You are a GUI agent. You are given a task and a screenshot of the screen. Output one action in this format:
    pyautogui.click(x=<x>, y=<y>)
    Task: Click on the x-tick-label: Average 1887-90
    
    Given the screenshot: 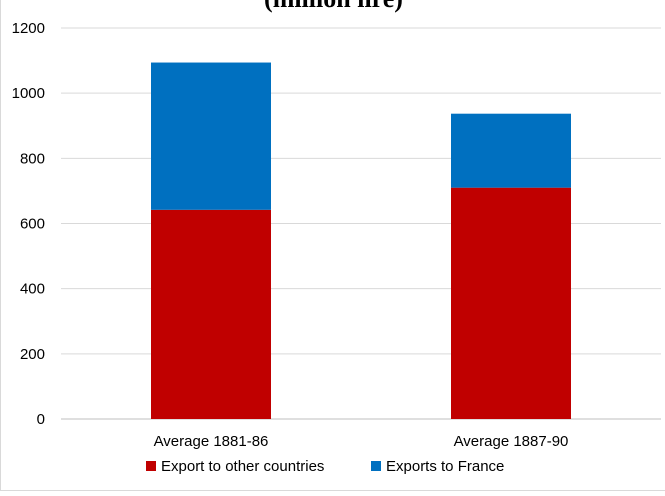 What is the action you would take?
    pyautogui.click(x=511, y=441)
    